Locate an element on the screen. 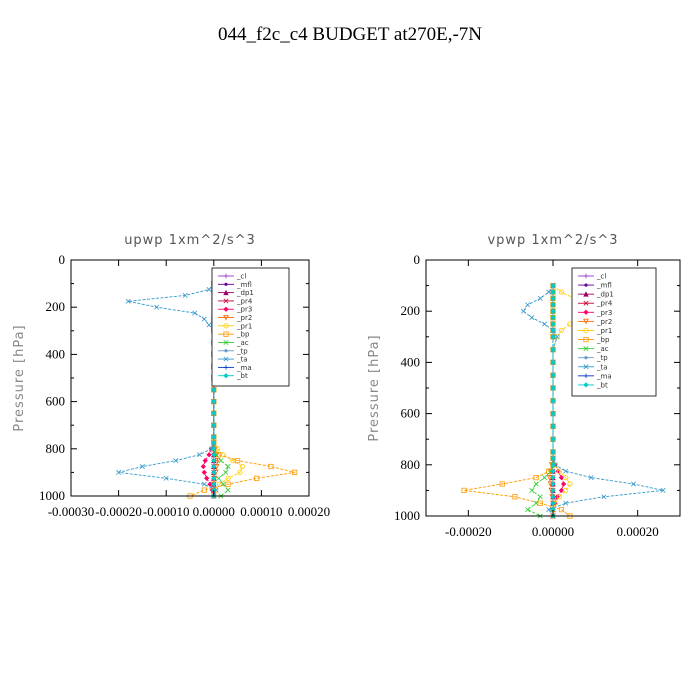 This screenshot has height=700, width=700. legend-label: _tp is located at coordinates (242, 351).